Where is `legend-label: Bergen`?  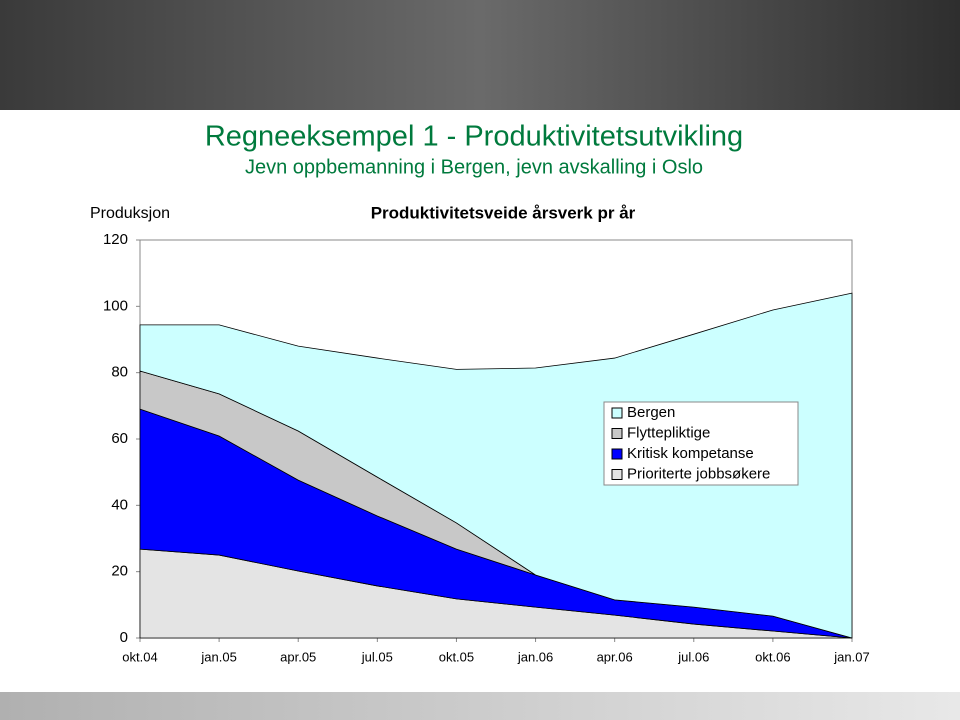 legend-label: Bergen is located at coordinates (651, 412).